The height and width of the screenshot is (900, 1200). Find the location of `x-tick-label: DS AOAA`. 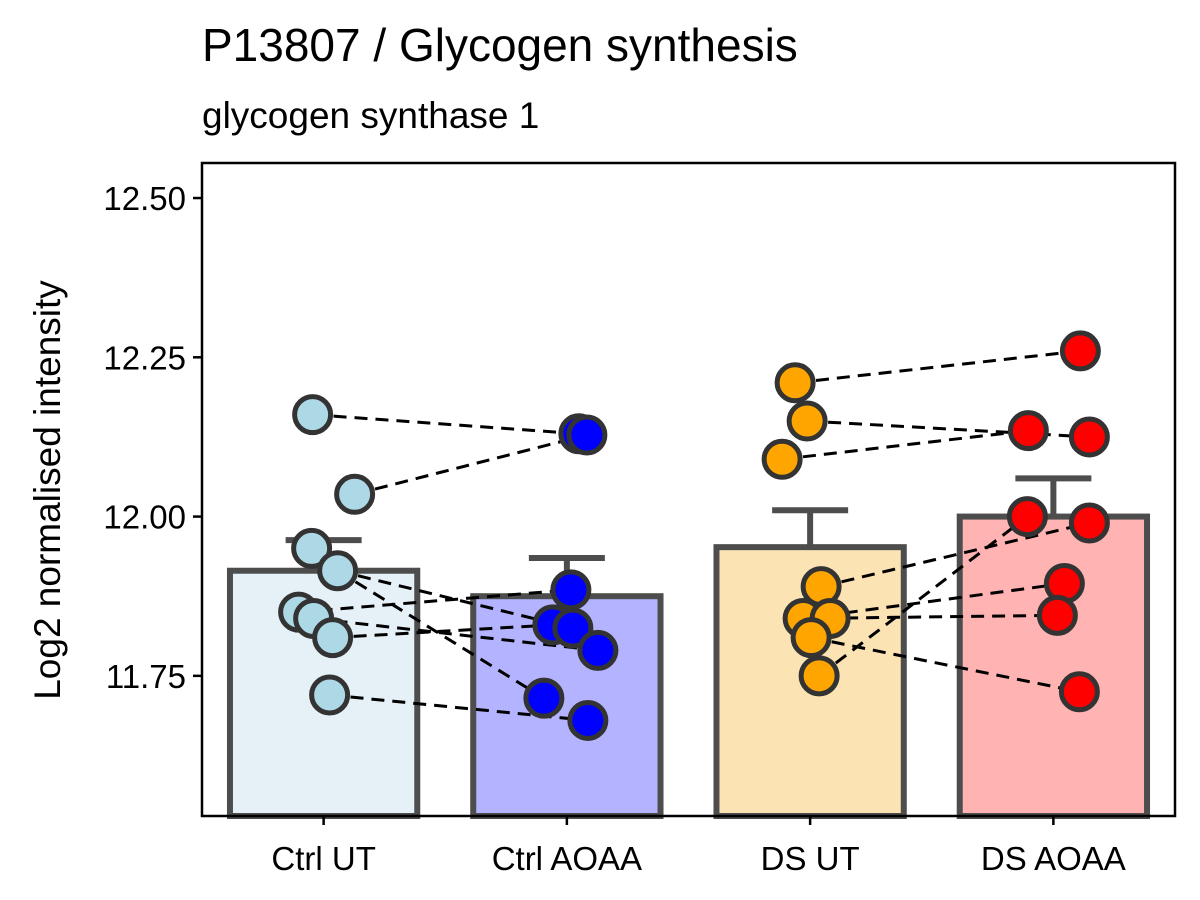

x-tick-label: DS AOAA is located at coordinates (1053, 858).